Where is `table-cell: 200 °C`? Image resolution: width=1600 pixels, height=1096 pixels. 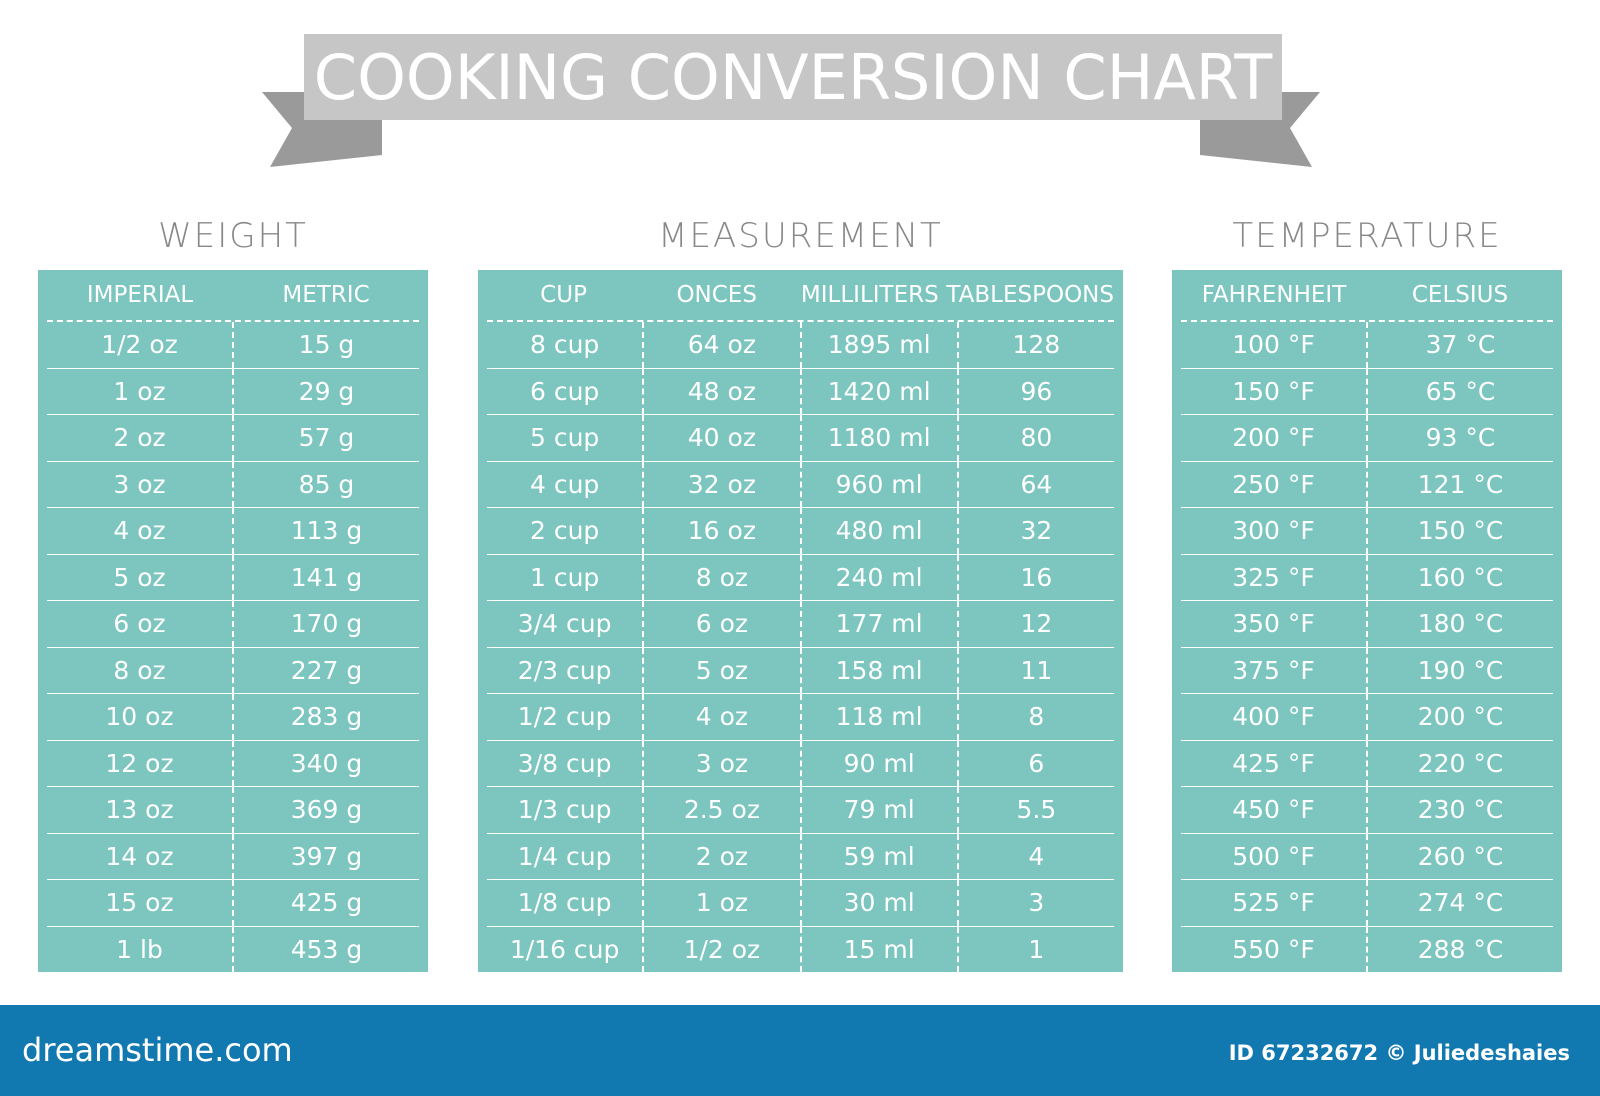
table-cell: 200 °C is located at coordinates (1459, 717).